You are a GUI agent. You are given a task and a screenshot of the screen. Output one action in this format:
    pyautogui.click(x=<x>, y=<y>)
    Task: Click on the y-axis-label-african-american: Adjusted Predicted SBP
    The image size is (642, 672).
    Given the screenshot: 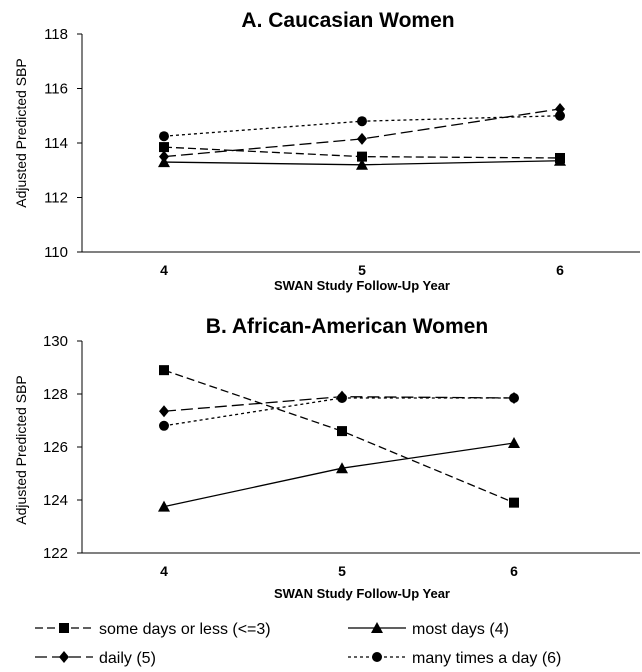 What is the action you would take?
    pyautogui.click(x=21, y=449)
    